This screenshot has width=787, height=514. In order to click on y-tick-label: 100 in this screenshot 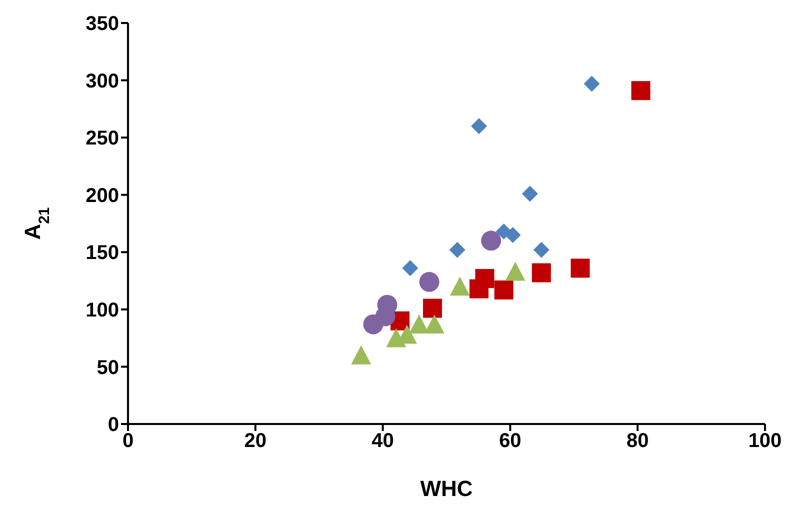, I will do `click(102, 311)`.